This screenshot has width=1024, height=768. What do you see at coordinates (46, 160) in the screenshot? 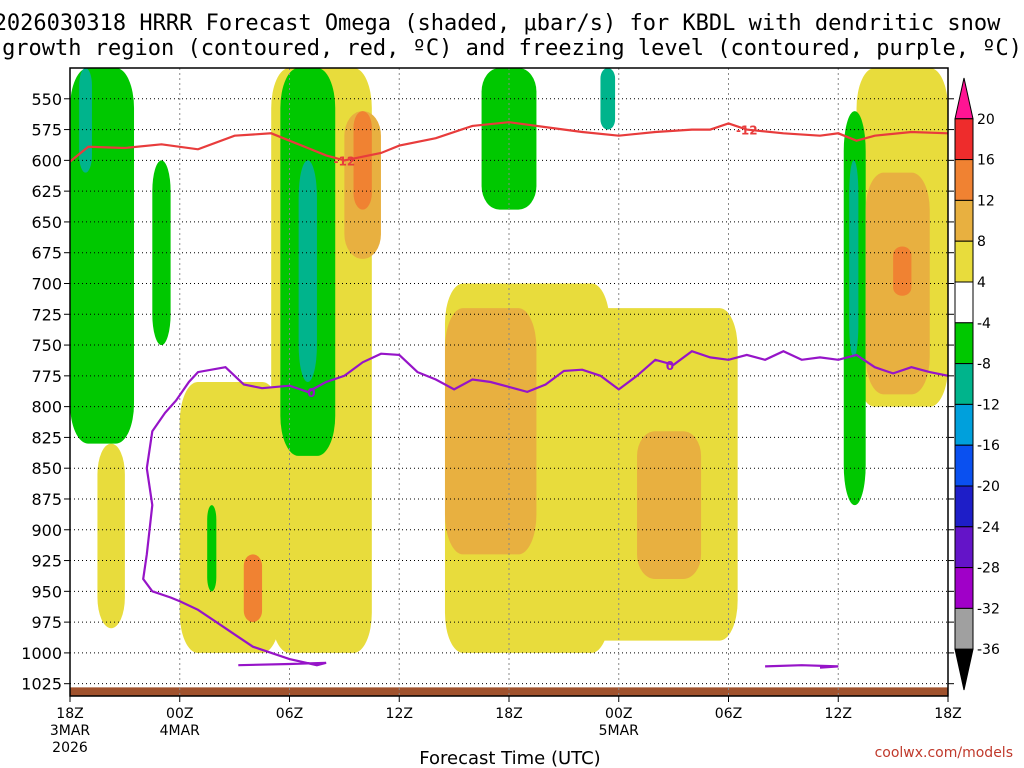
I see `y-tick-label: 600` at bounding box center [46, 160].